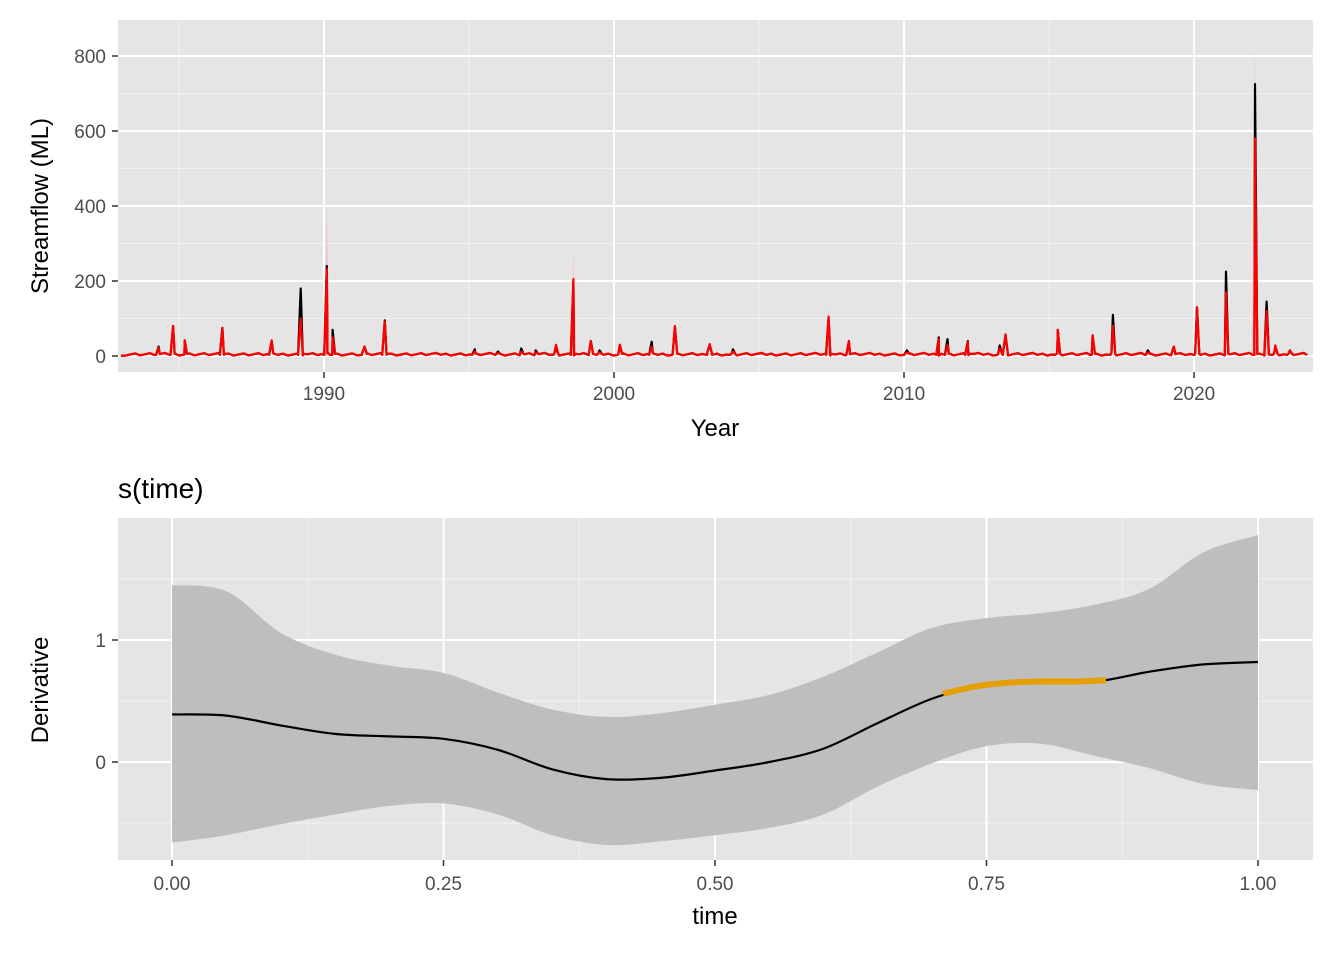 This screenshot has width=1344, height=960. I want to click on derivative-x-ticks: 0.00 0.25 0.50 0.75 1.00, so click(715, 877).